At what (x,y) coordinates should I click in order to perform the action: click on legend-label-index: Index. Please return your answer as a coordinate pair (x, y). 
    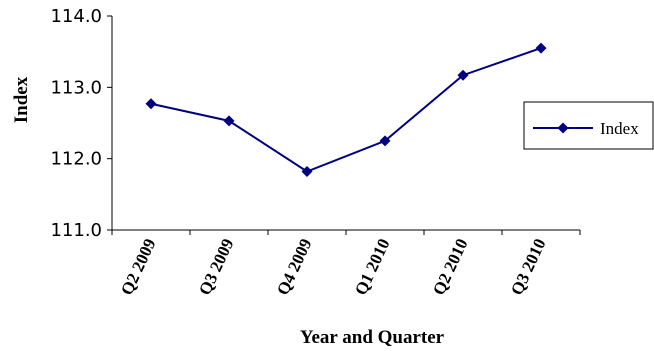
    Looking at the image, I should click on (619, 128).